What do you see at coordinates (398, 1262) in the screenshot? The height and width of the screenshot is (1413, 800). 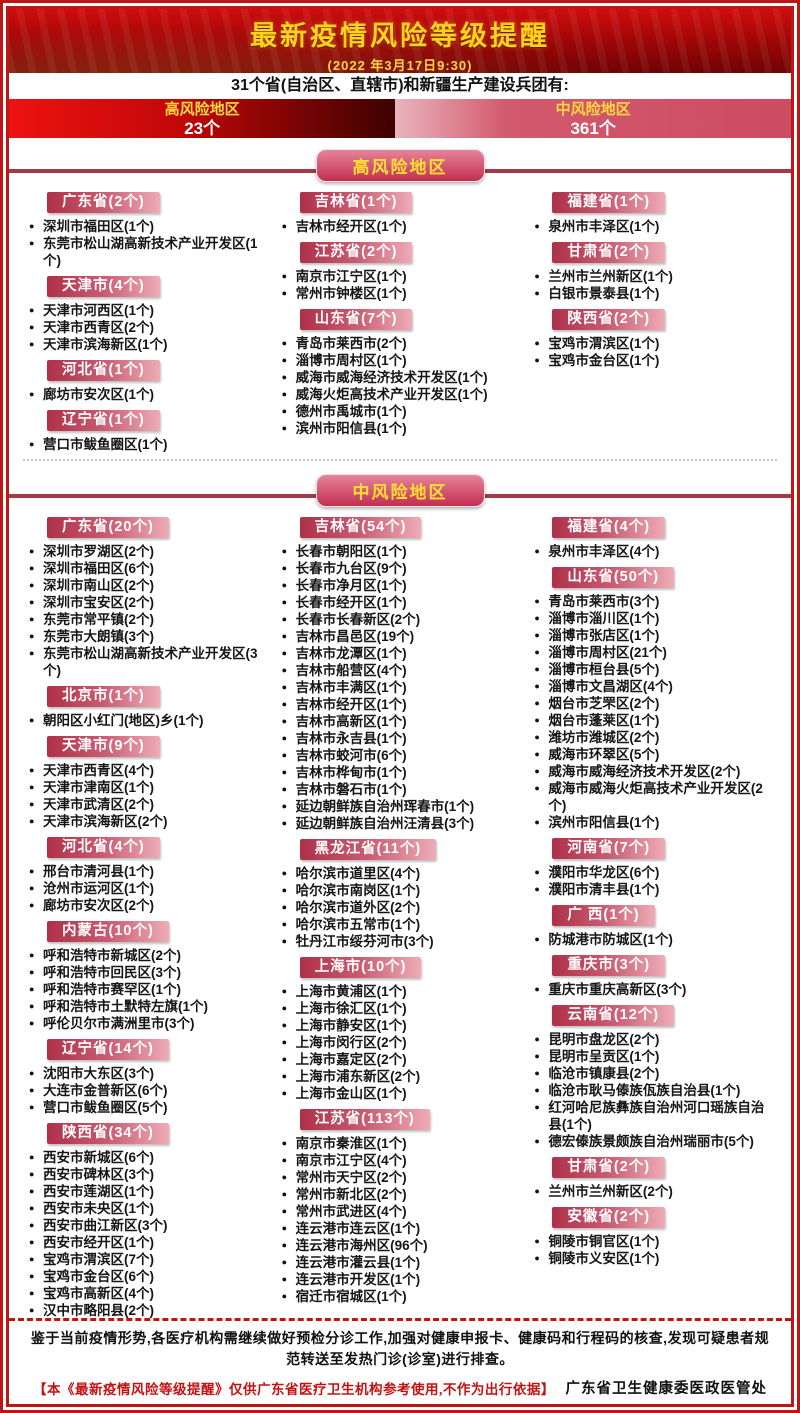 I see `area-list-item: ● 连云港市灌云县(1个)` at bounding box center [398, 1262].